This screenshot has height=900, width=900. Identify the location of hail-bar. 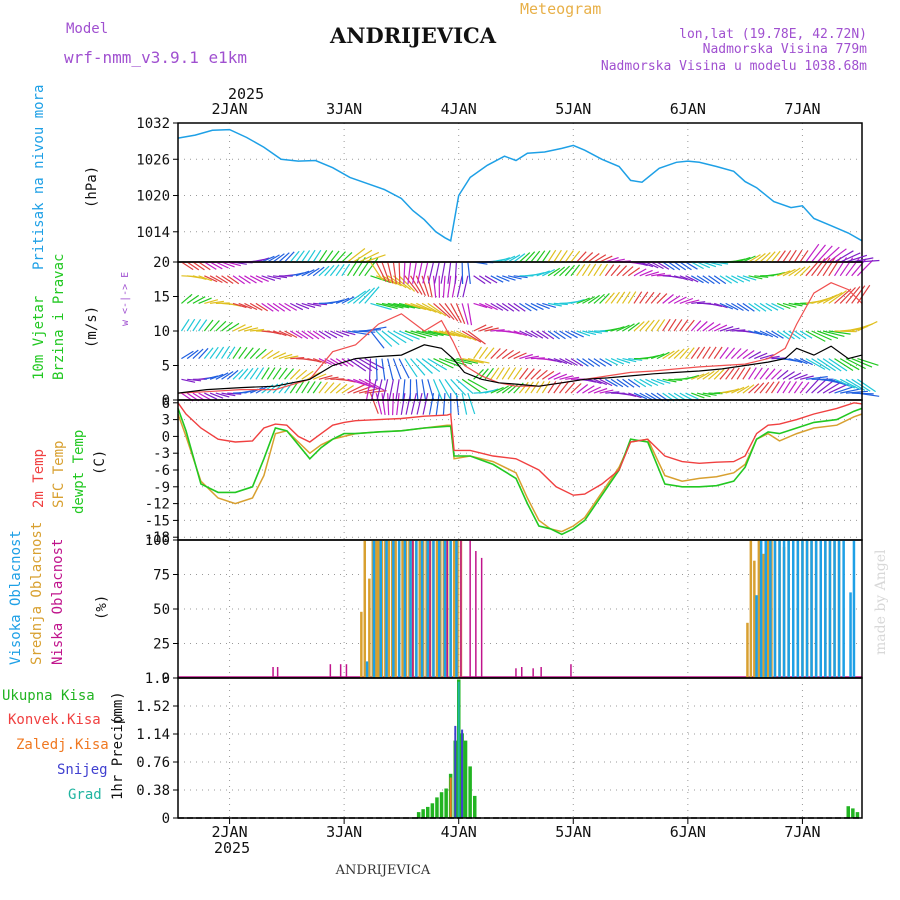
(458, 749).